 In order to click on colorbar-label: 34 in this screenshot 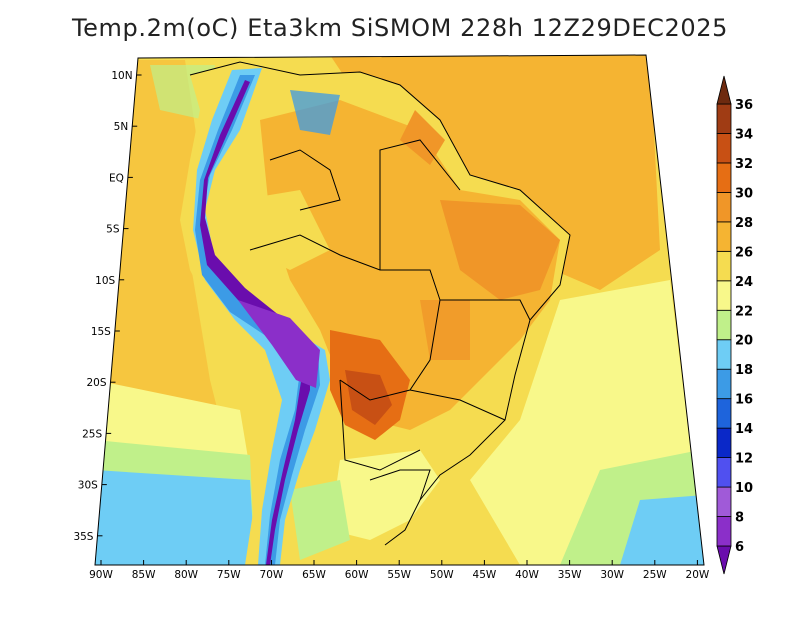, I will do `click(744, 134)`.